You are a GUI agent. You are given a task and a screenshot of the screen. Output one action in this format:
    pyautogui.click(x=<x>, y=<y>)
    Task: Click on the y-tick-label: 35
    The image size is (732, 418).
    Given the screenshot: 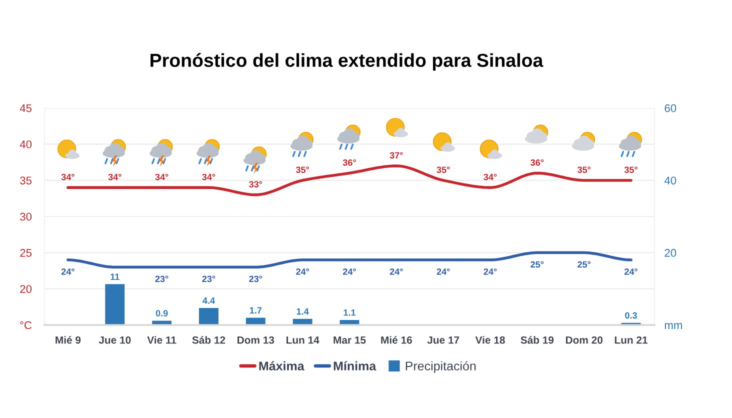 What is the action you would take?
    pyautogui.click(x=26, y=180)
    